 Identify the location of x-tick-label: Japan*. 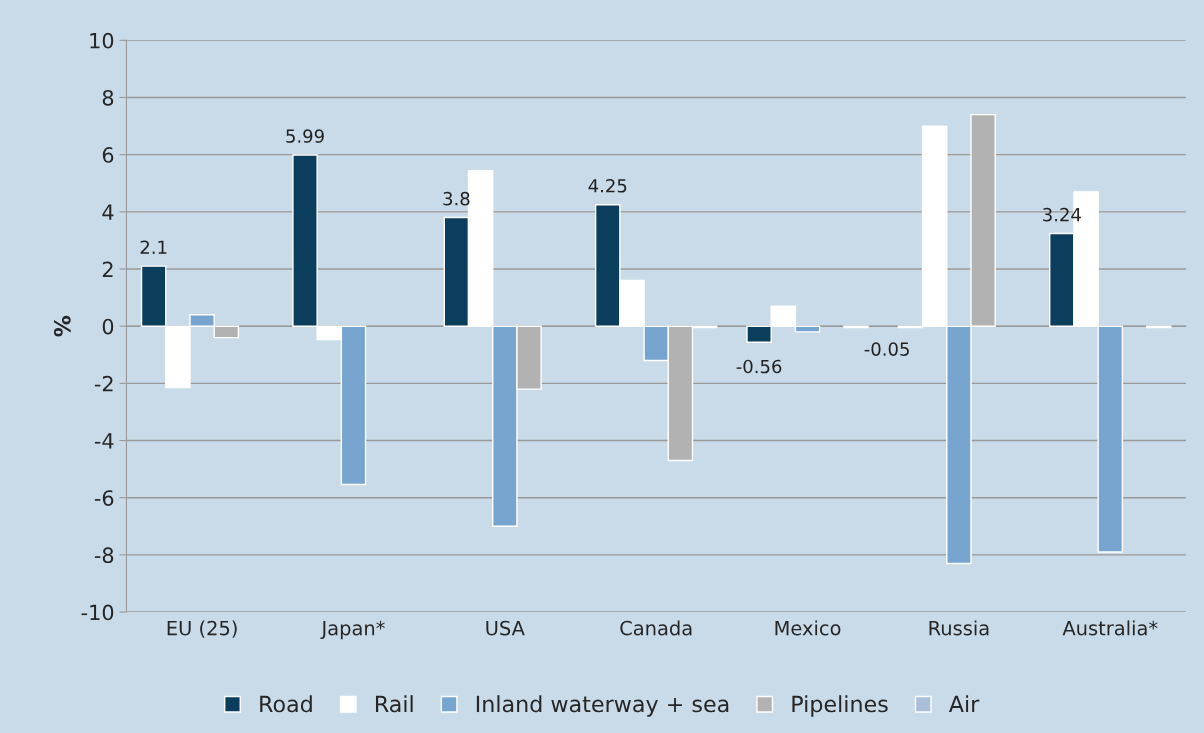
(352, 630).